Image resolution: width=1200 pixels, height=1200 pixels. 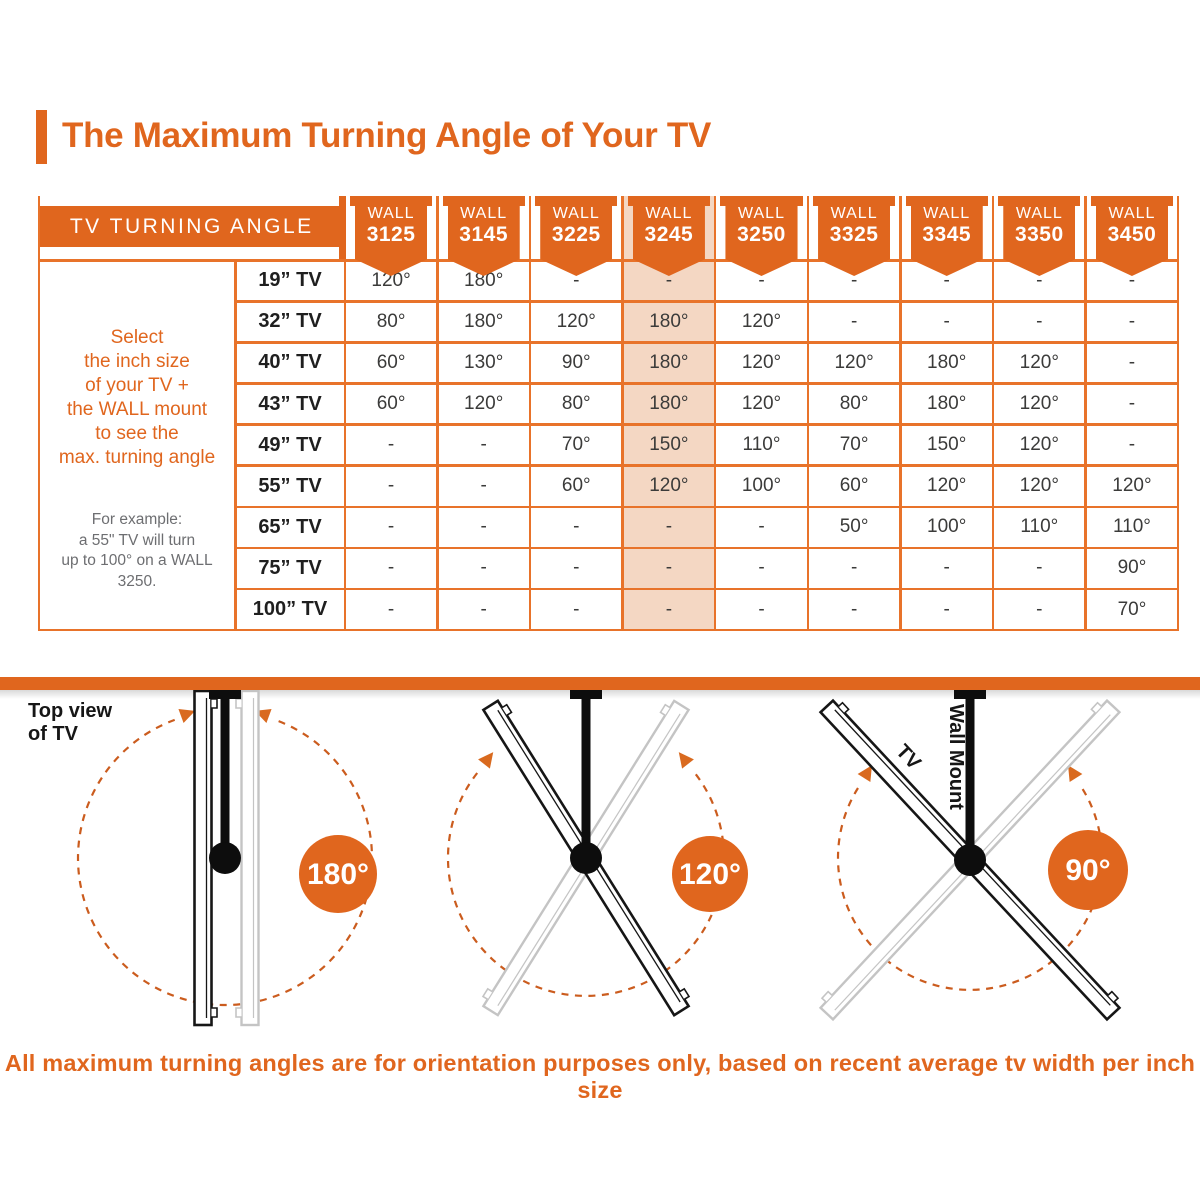 I want to click on ribbon-model: 3450, so click(x=1132, y=234).